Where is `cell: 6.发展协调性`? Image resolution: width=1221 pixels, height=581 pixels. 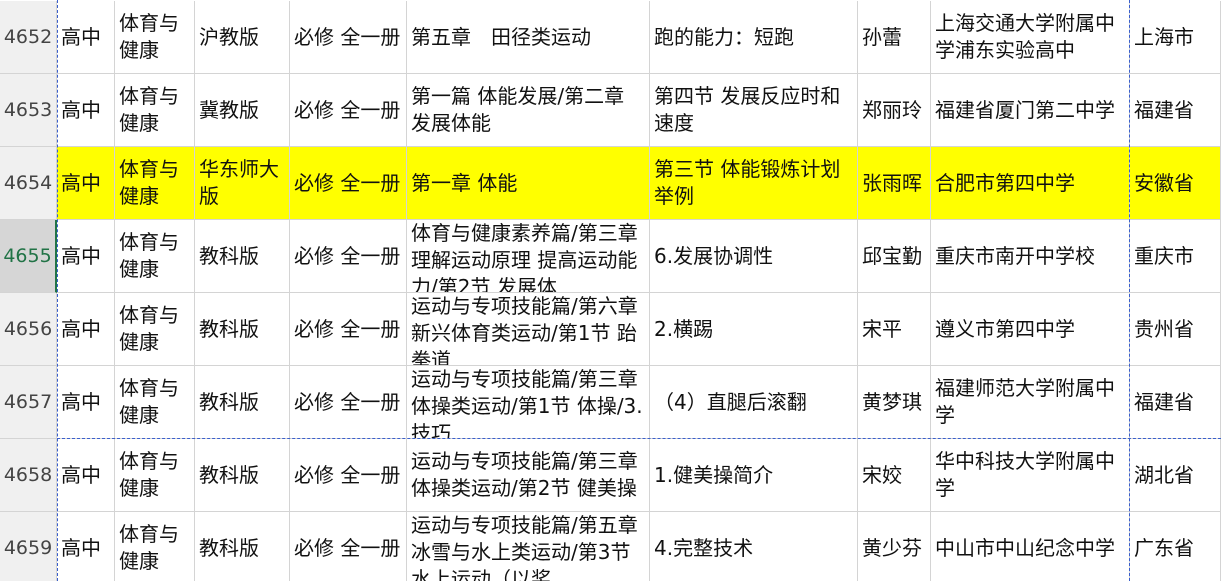
cell: 6.发展协调性 is located at coordinates (754, 256).